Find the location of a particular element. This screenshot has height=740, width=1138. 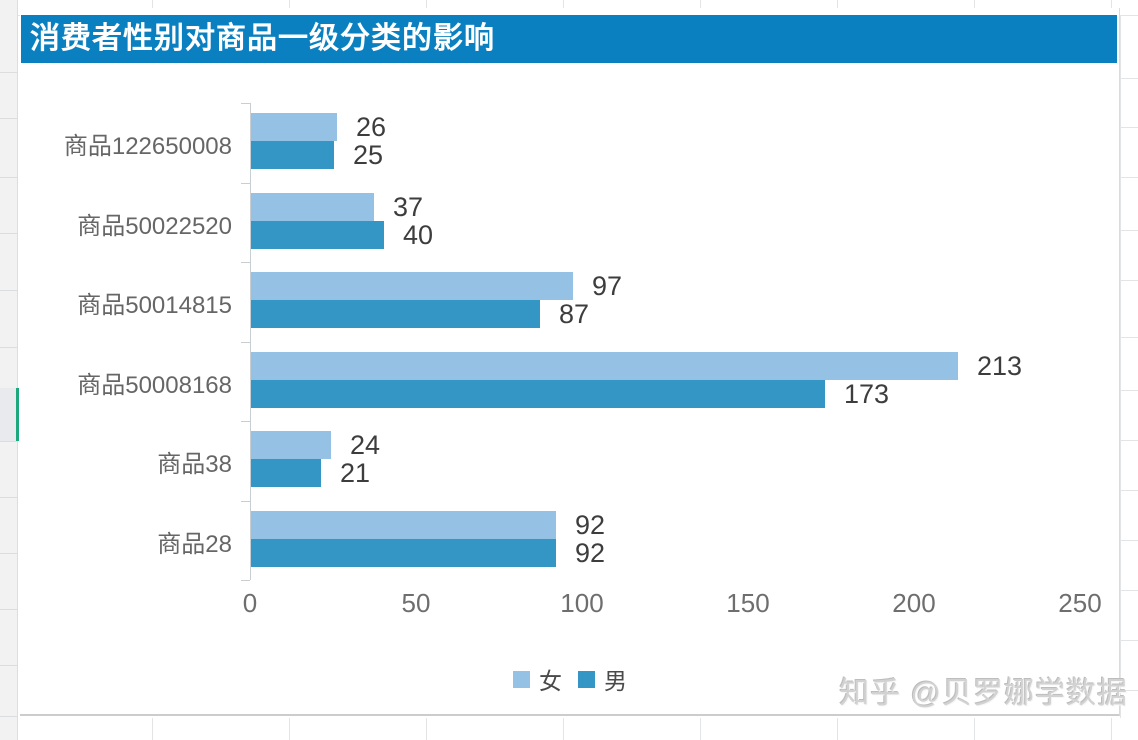

x-tick-label: 250 is located at coordinates (1080, 603).